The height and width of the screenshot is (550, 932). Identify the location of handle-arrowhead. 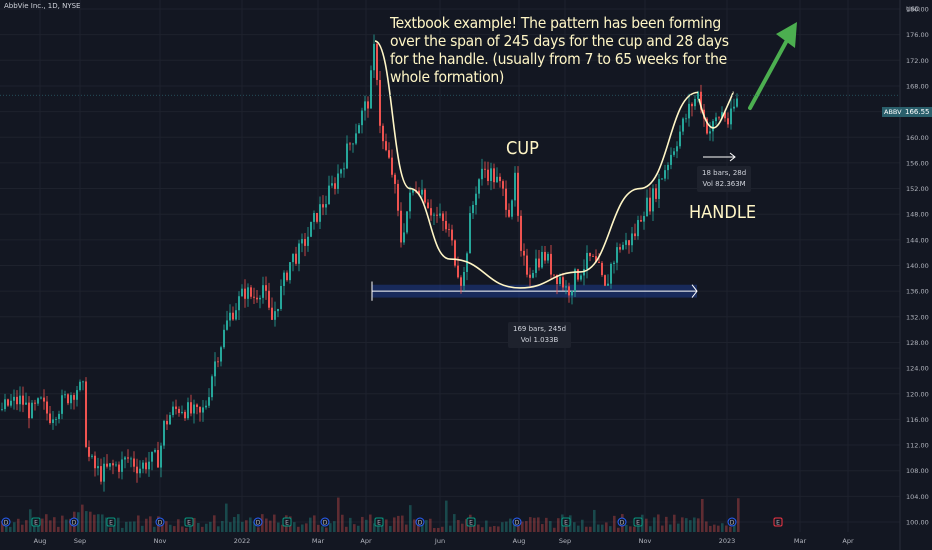
(732, 157).